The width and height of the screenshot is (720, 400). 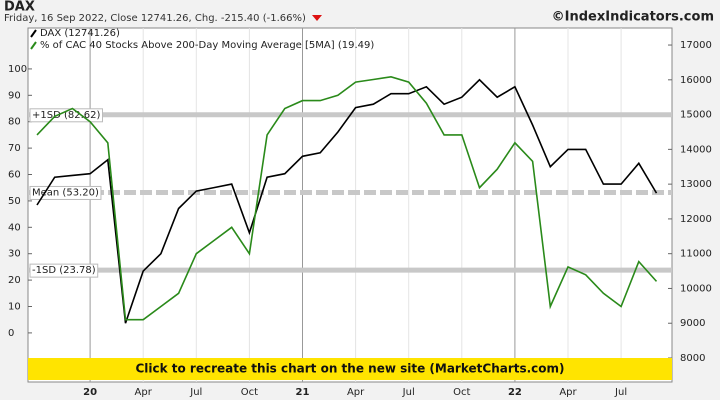 I want to click on legend-label: DAX (12741.26), so click(x=80, y=33).